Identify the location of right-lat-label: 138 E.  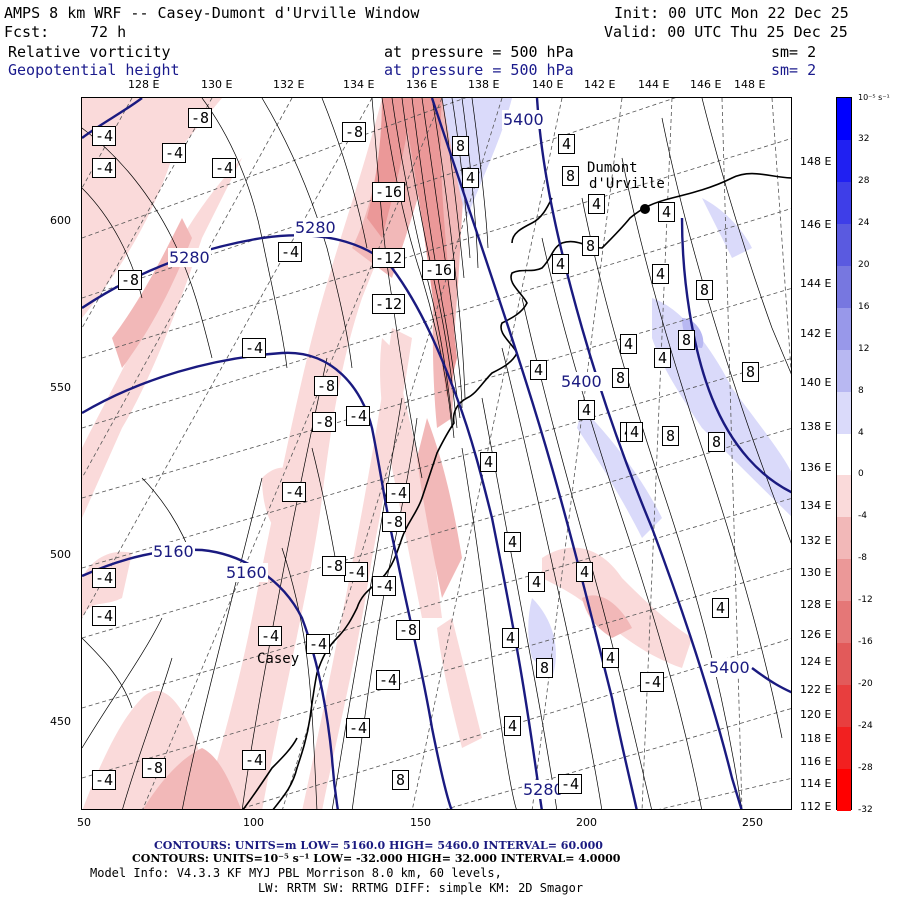
(816, 426).